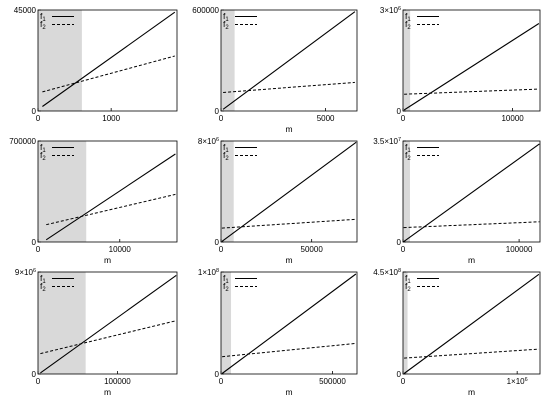  I want to click on x-tick-label: 50000, so click(312, 249).